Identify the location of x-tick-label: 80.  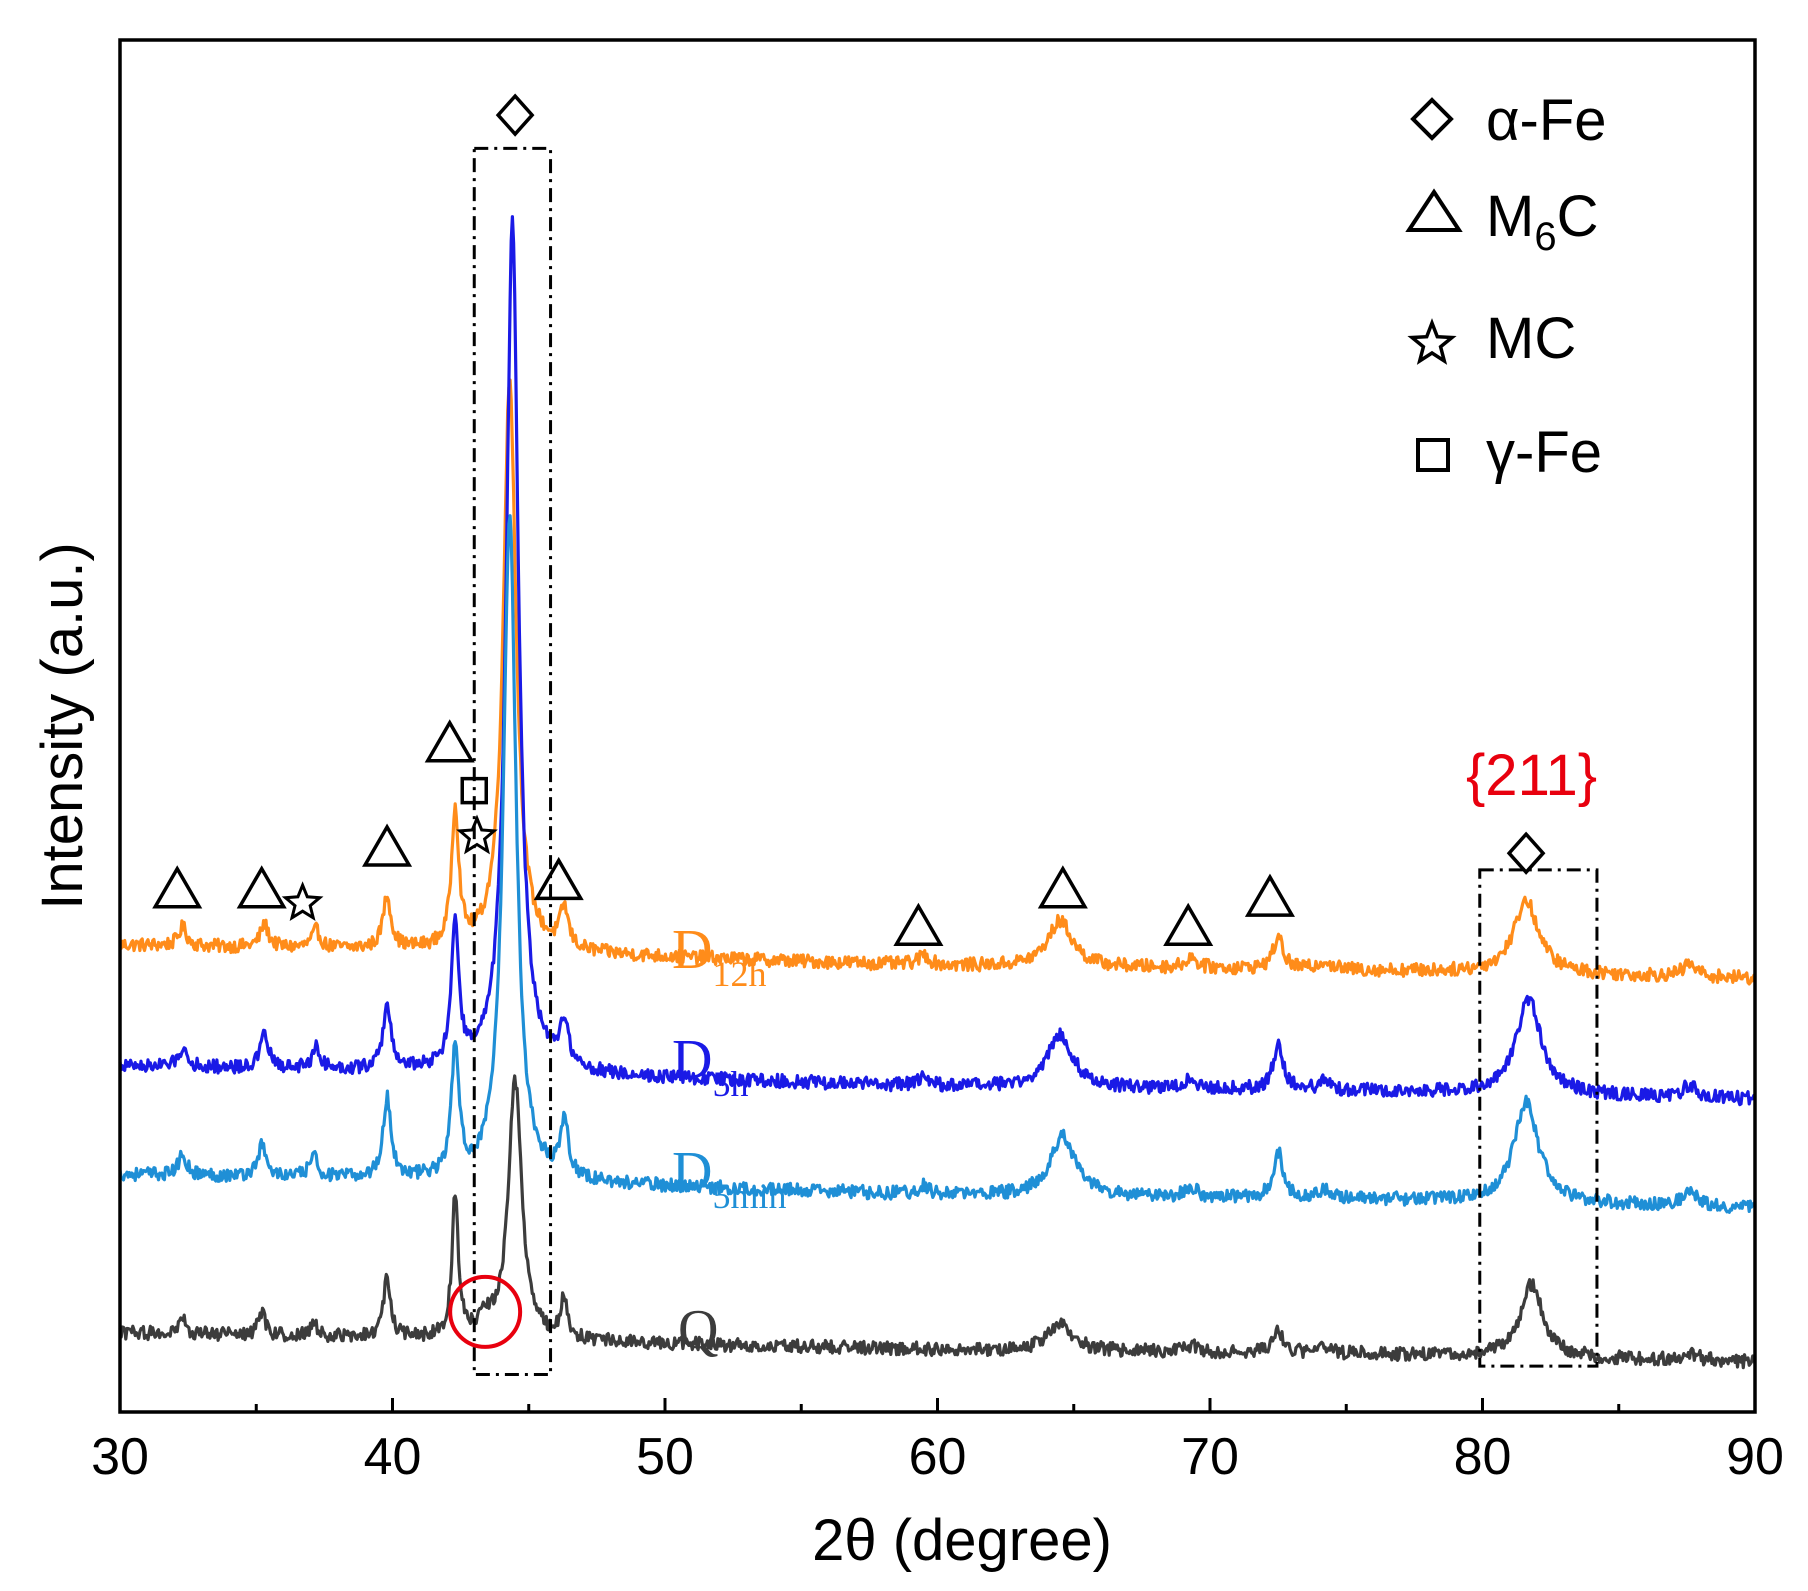
(1483, 1457).